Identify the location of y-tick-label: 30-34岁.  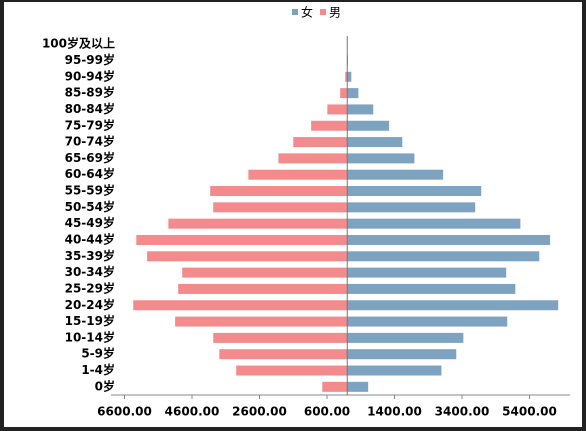
(90, 271).